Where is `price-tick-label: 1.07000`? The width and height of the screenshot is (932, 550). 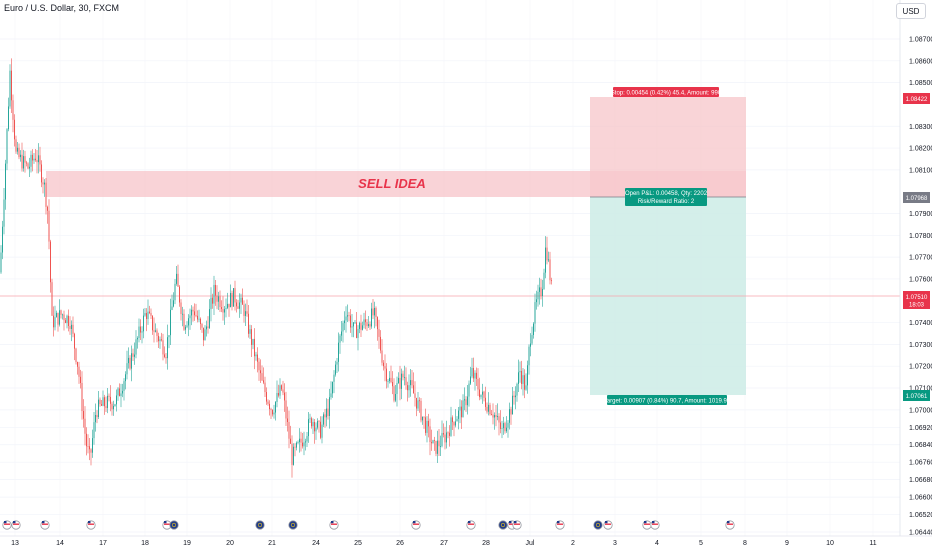 price-tick-label: 1.07000 is located at coordinates (920, 410).